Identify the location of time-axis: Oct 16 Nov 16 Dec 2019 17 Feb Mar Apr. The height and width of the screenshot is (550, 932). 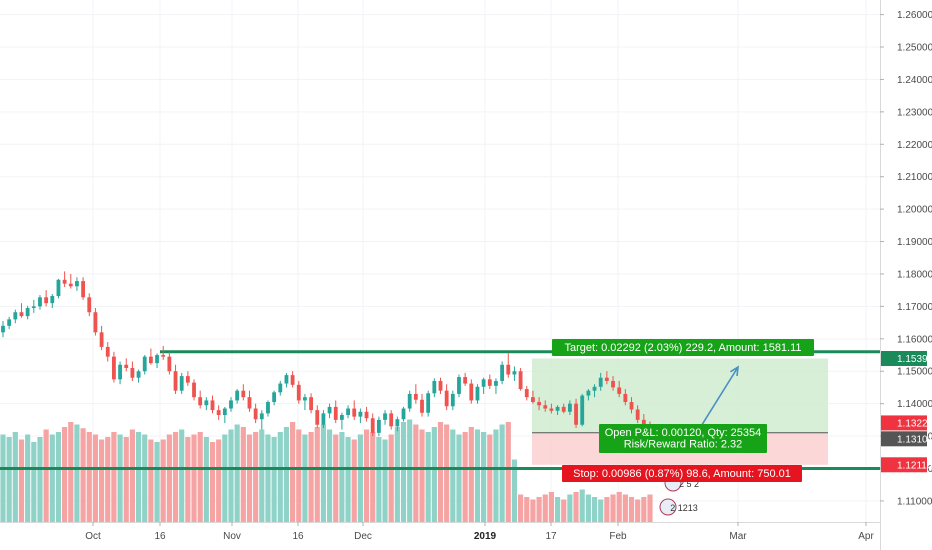
(440, 536).